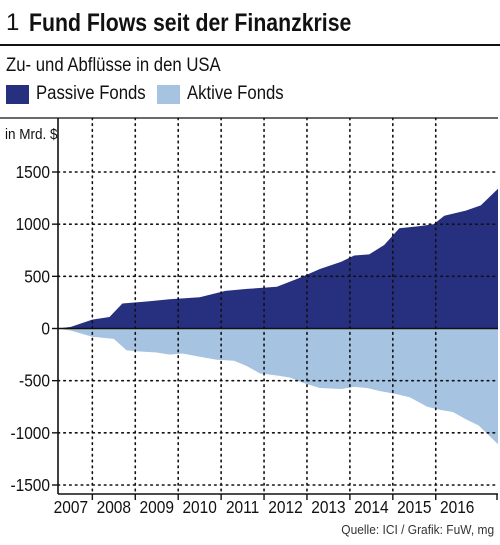 The height and width of the screenshot is (545, 500). Describe the element at coordinates (417, 529) in the screenshot. I see `source-note: Quelle: ICI / Grafik: FuW, mg` at that location.